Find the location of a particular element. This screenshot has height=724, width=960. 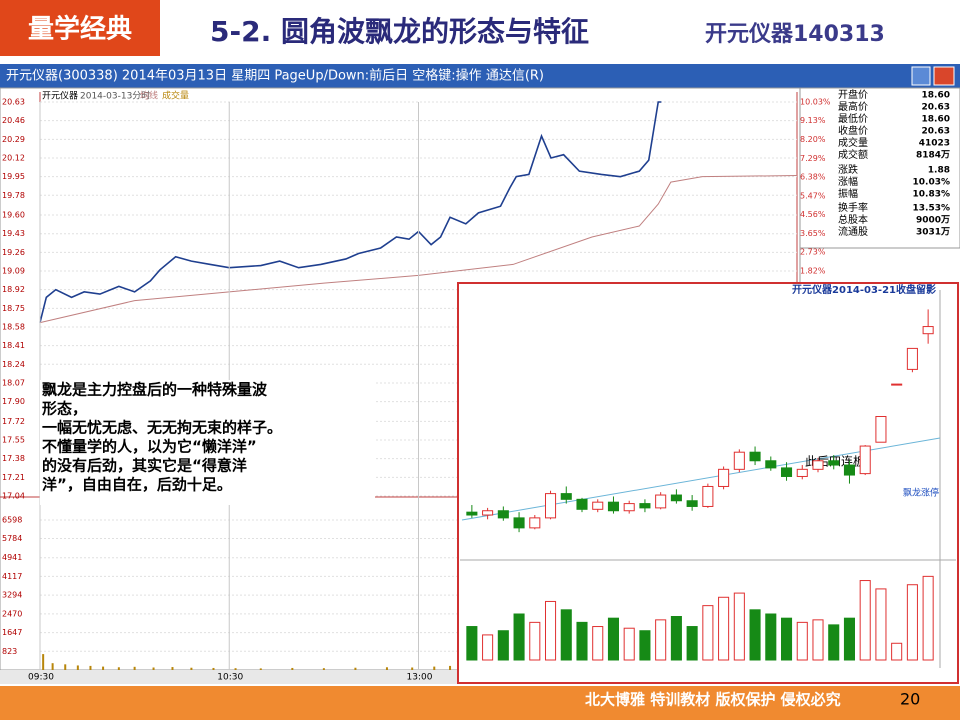

note-line: 的没有后劲，其实它是“得意洋 is located at coordinates (144, 466).